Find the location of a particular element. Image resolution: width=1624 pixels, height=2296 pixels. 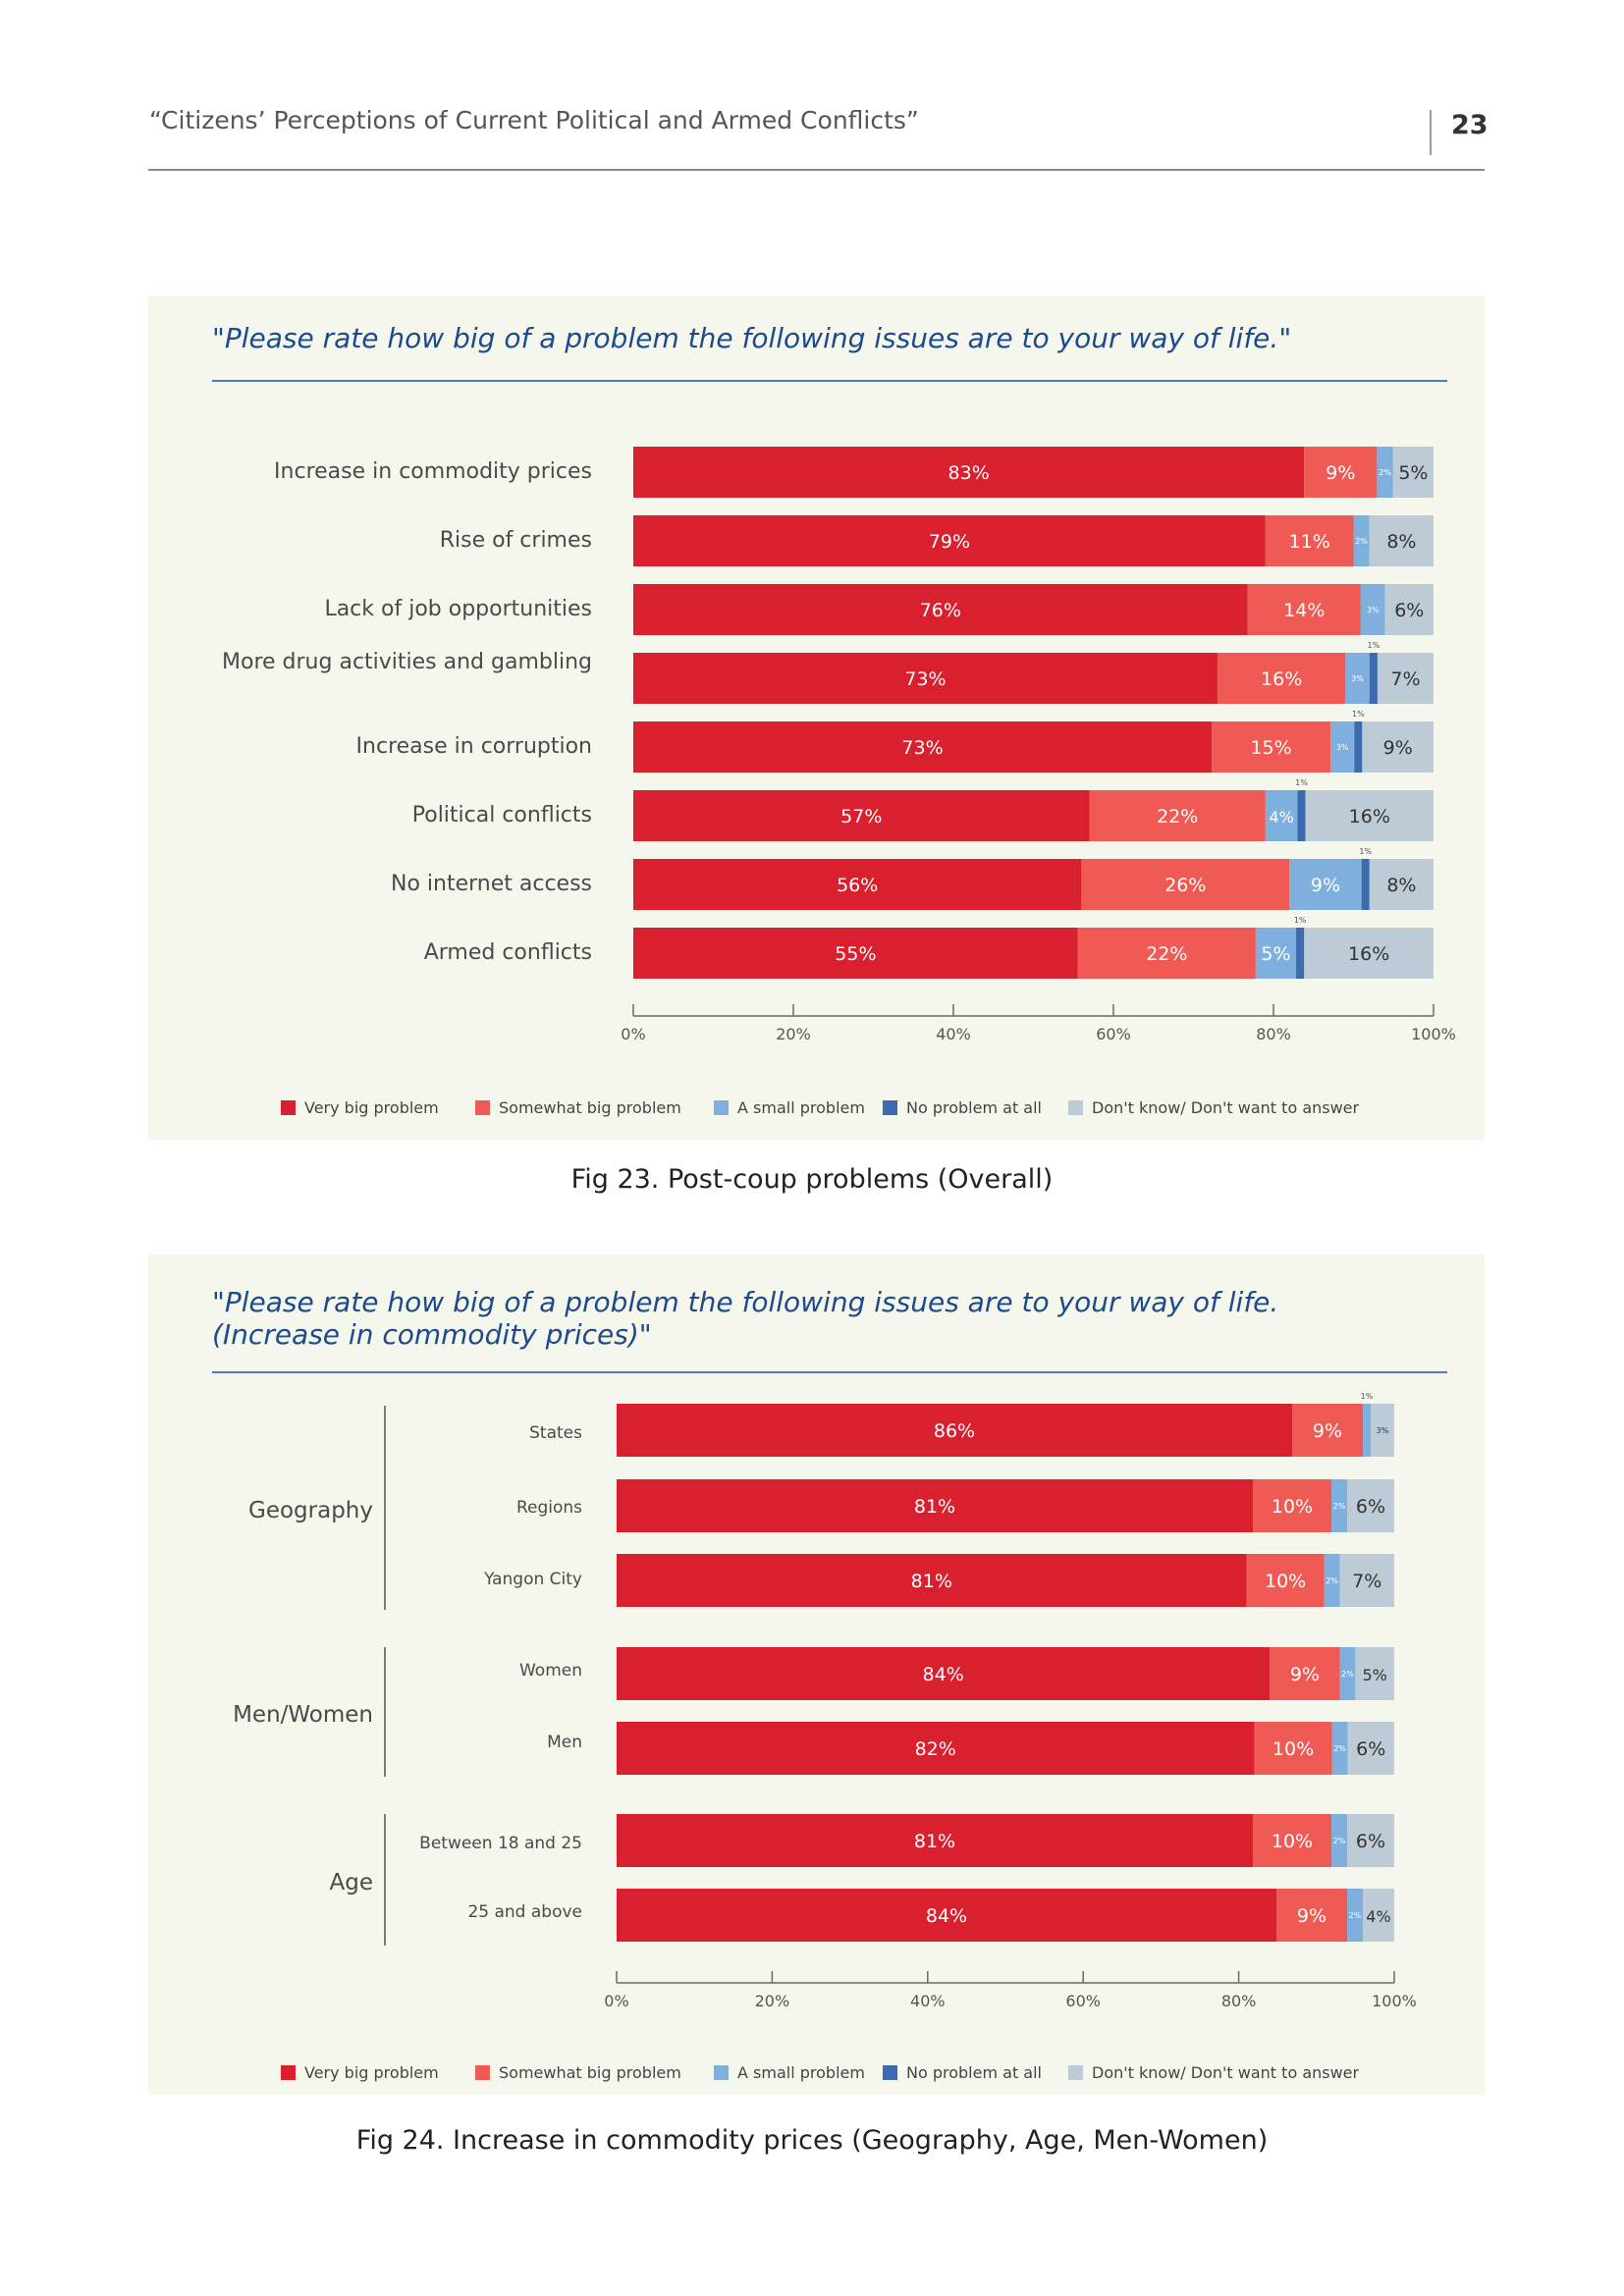

fig23-label-4-6: 8% is located at coordinates (1401, 885).